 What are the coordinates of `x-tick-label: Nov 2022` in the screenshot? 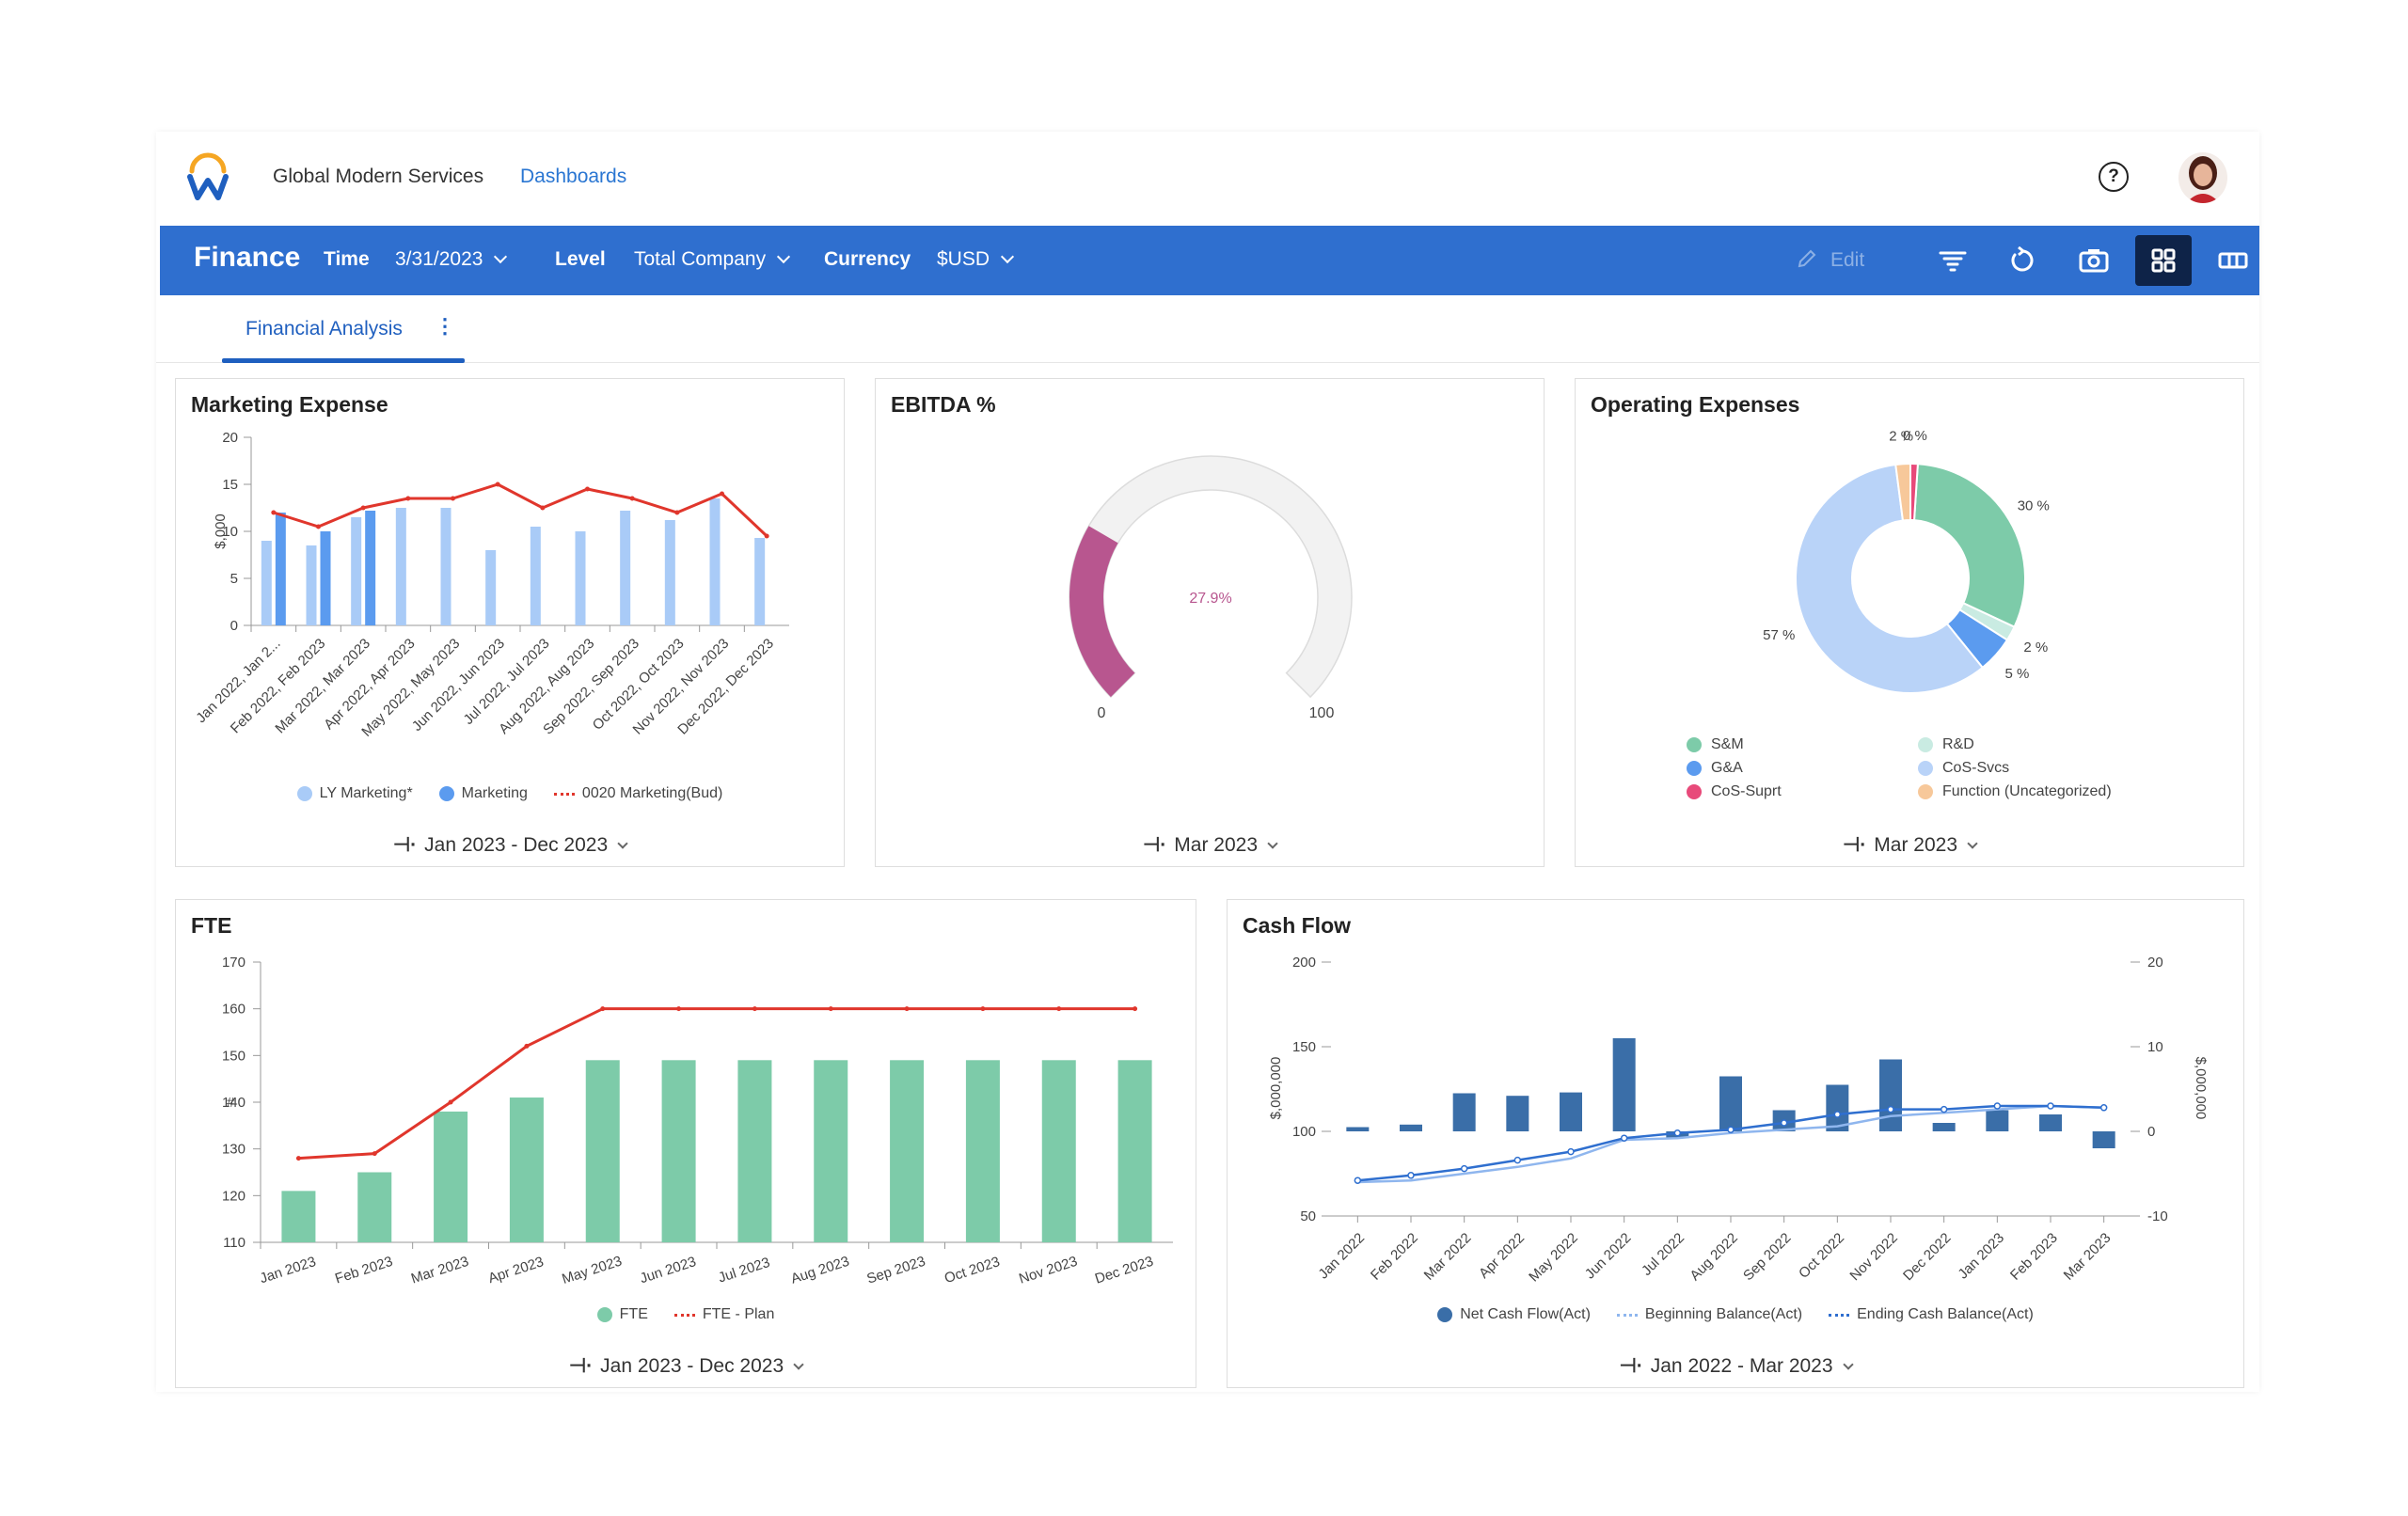 It's located at (1873, 1257).